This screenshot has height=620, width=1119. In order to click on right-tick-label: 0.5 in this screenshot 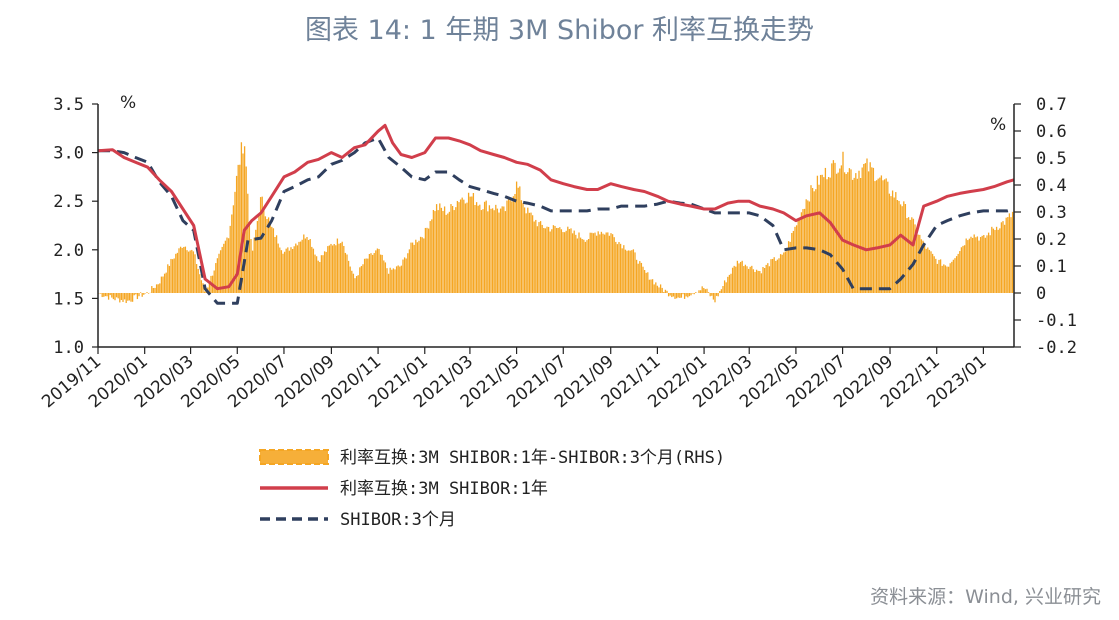, I will do `click(1051, 159)`.